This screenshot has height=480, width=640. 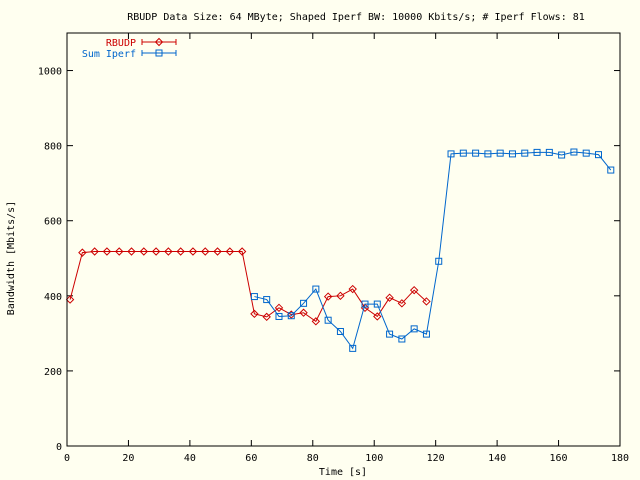 What do you see at coordinates (251, 458) in the screenshot?
I see `x-tick-label: 60` at bounding box center [251, 458].